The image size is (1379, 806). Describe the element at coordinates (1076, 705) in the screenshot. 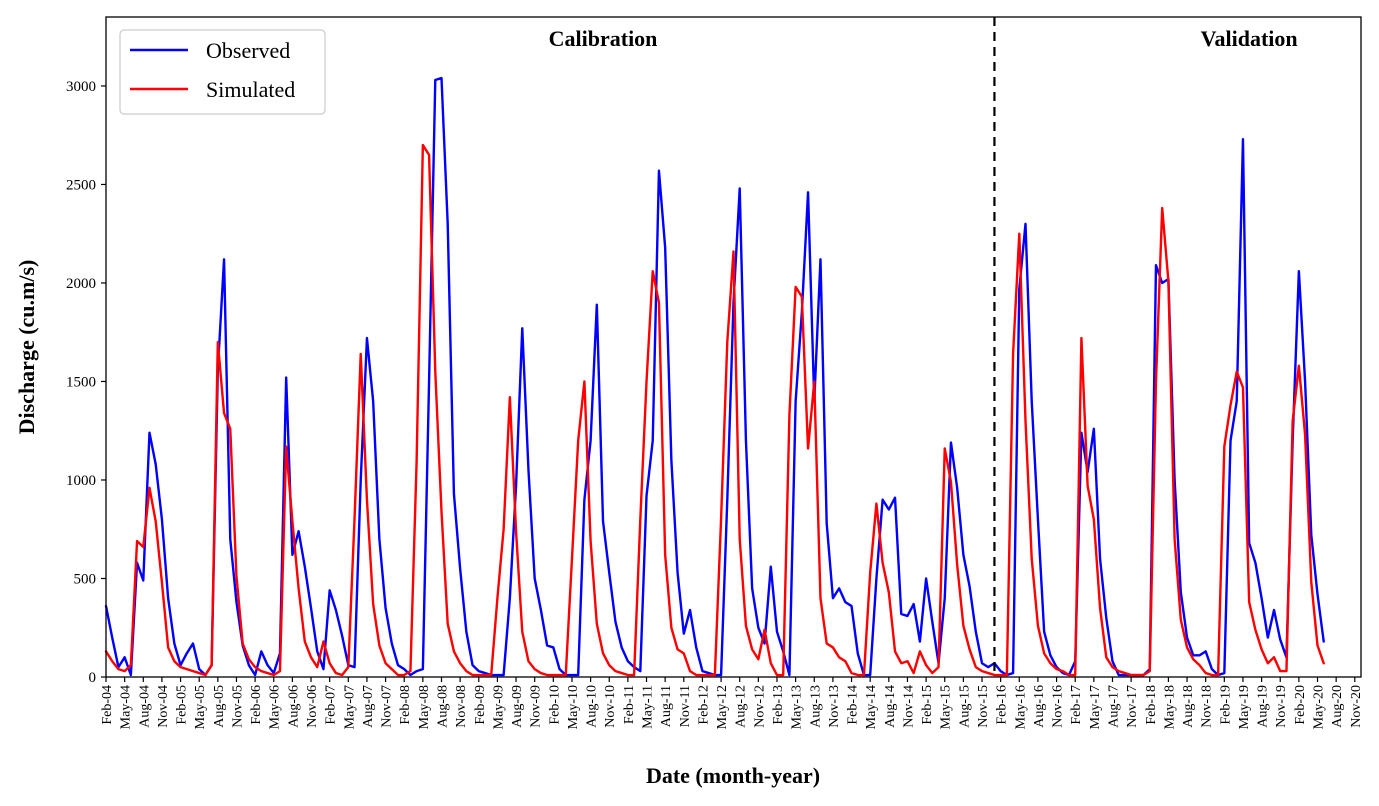

I see `x-tick-label: Feb-17` at that location.